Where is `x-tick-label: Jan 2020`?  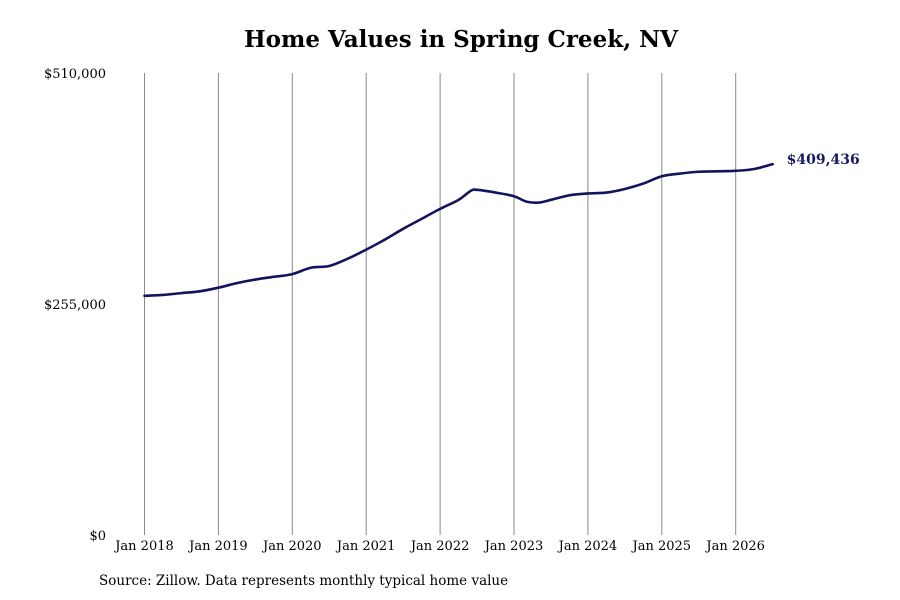 x-tick-label: Jan 2020 is located at coordinates (291, 546).